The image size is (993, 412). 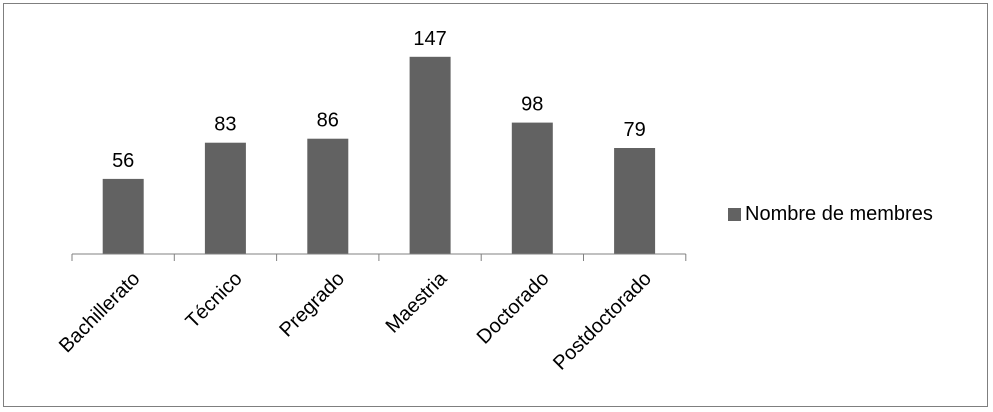 What do you see at coordinates (417, 302) in the screenshot?
I see `x-tick-label: Maestria` at bounding box center [417, 302].